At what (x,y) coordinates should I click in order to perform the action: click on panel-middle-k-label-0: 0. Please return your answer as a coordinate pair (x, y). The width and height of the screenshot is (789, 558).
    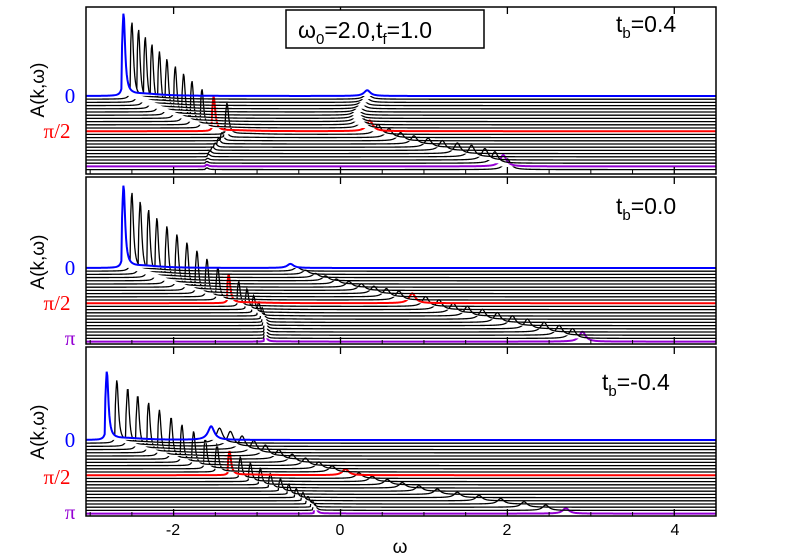
    Looking at the image, I should click on (70, 268).